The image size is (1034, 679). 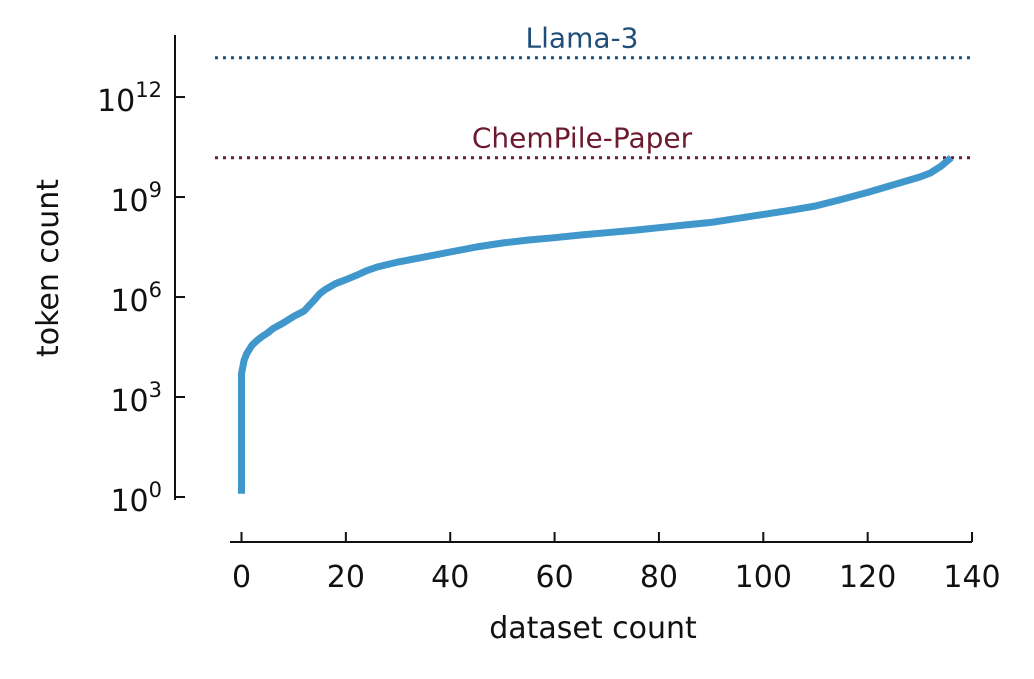 I want to click on x-tick-label-4: 80, so click(x=659, y=577).